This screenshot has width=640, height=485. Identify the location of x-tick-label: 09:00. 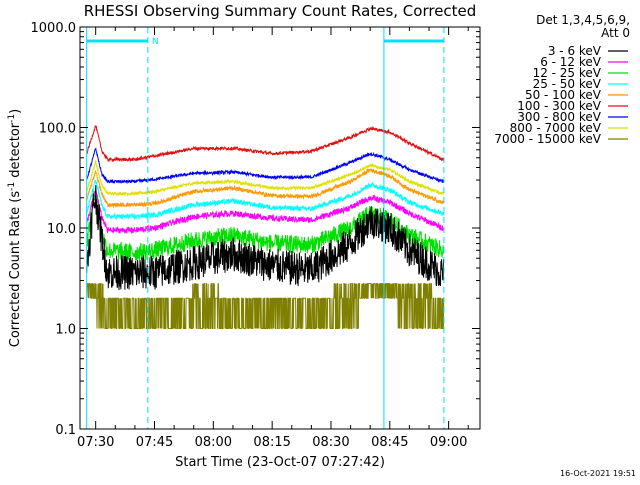
(448, 442).